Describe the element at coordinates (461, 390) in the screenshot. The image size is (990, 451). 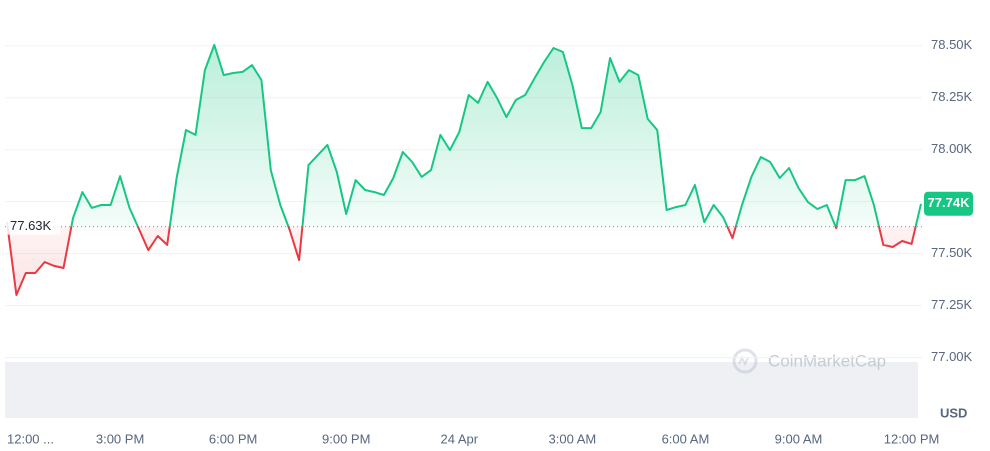
I see `volume-band` at that location.